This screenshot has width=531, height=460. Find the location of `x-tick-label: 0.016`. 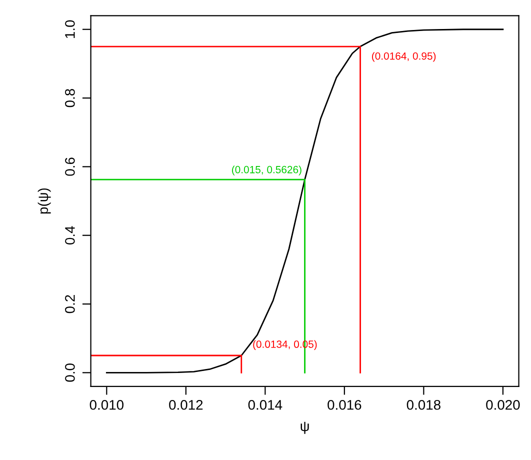

x-tick-label: 0.016 is located at coordinates (345, 405).